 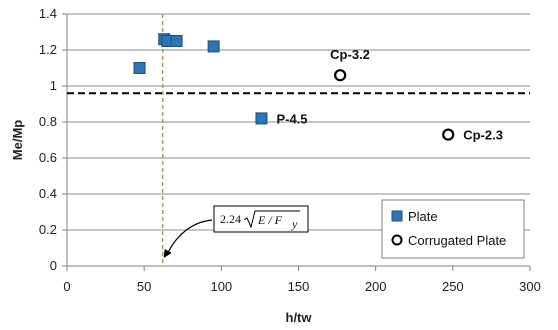 What do you see at coordinates (350, 54) in the screenshot?
I see `point-label: Cp-3.2` at bounding box center [350, 54].